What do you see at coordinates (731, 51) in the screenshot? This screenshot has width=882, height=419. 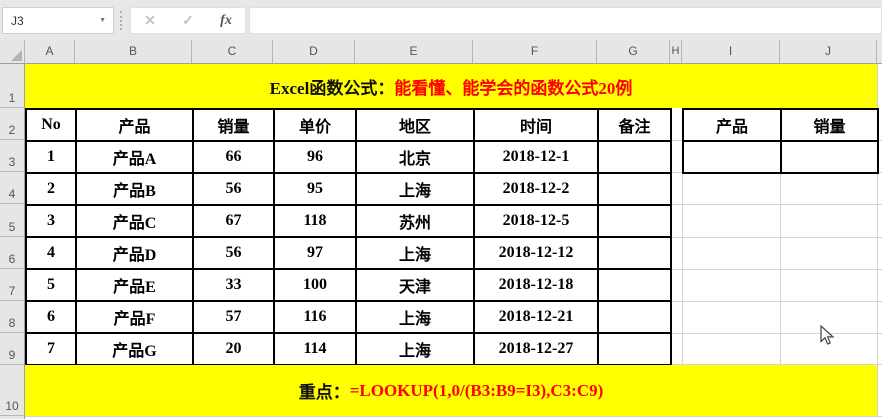 I see `column-header-i: I` at bounding box center [731, 51].